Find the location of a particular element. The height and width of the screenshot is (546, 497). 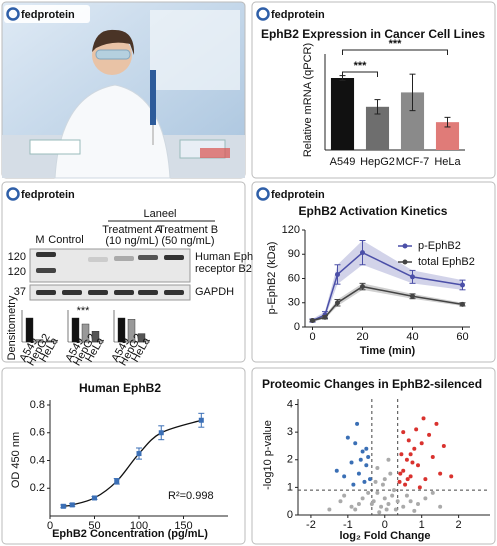

x-tick-label: A549 is located at coordinates (343, 162).